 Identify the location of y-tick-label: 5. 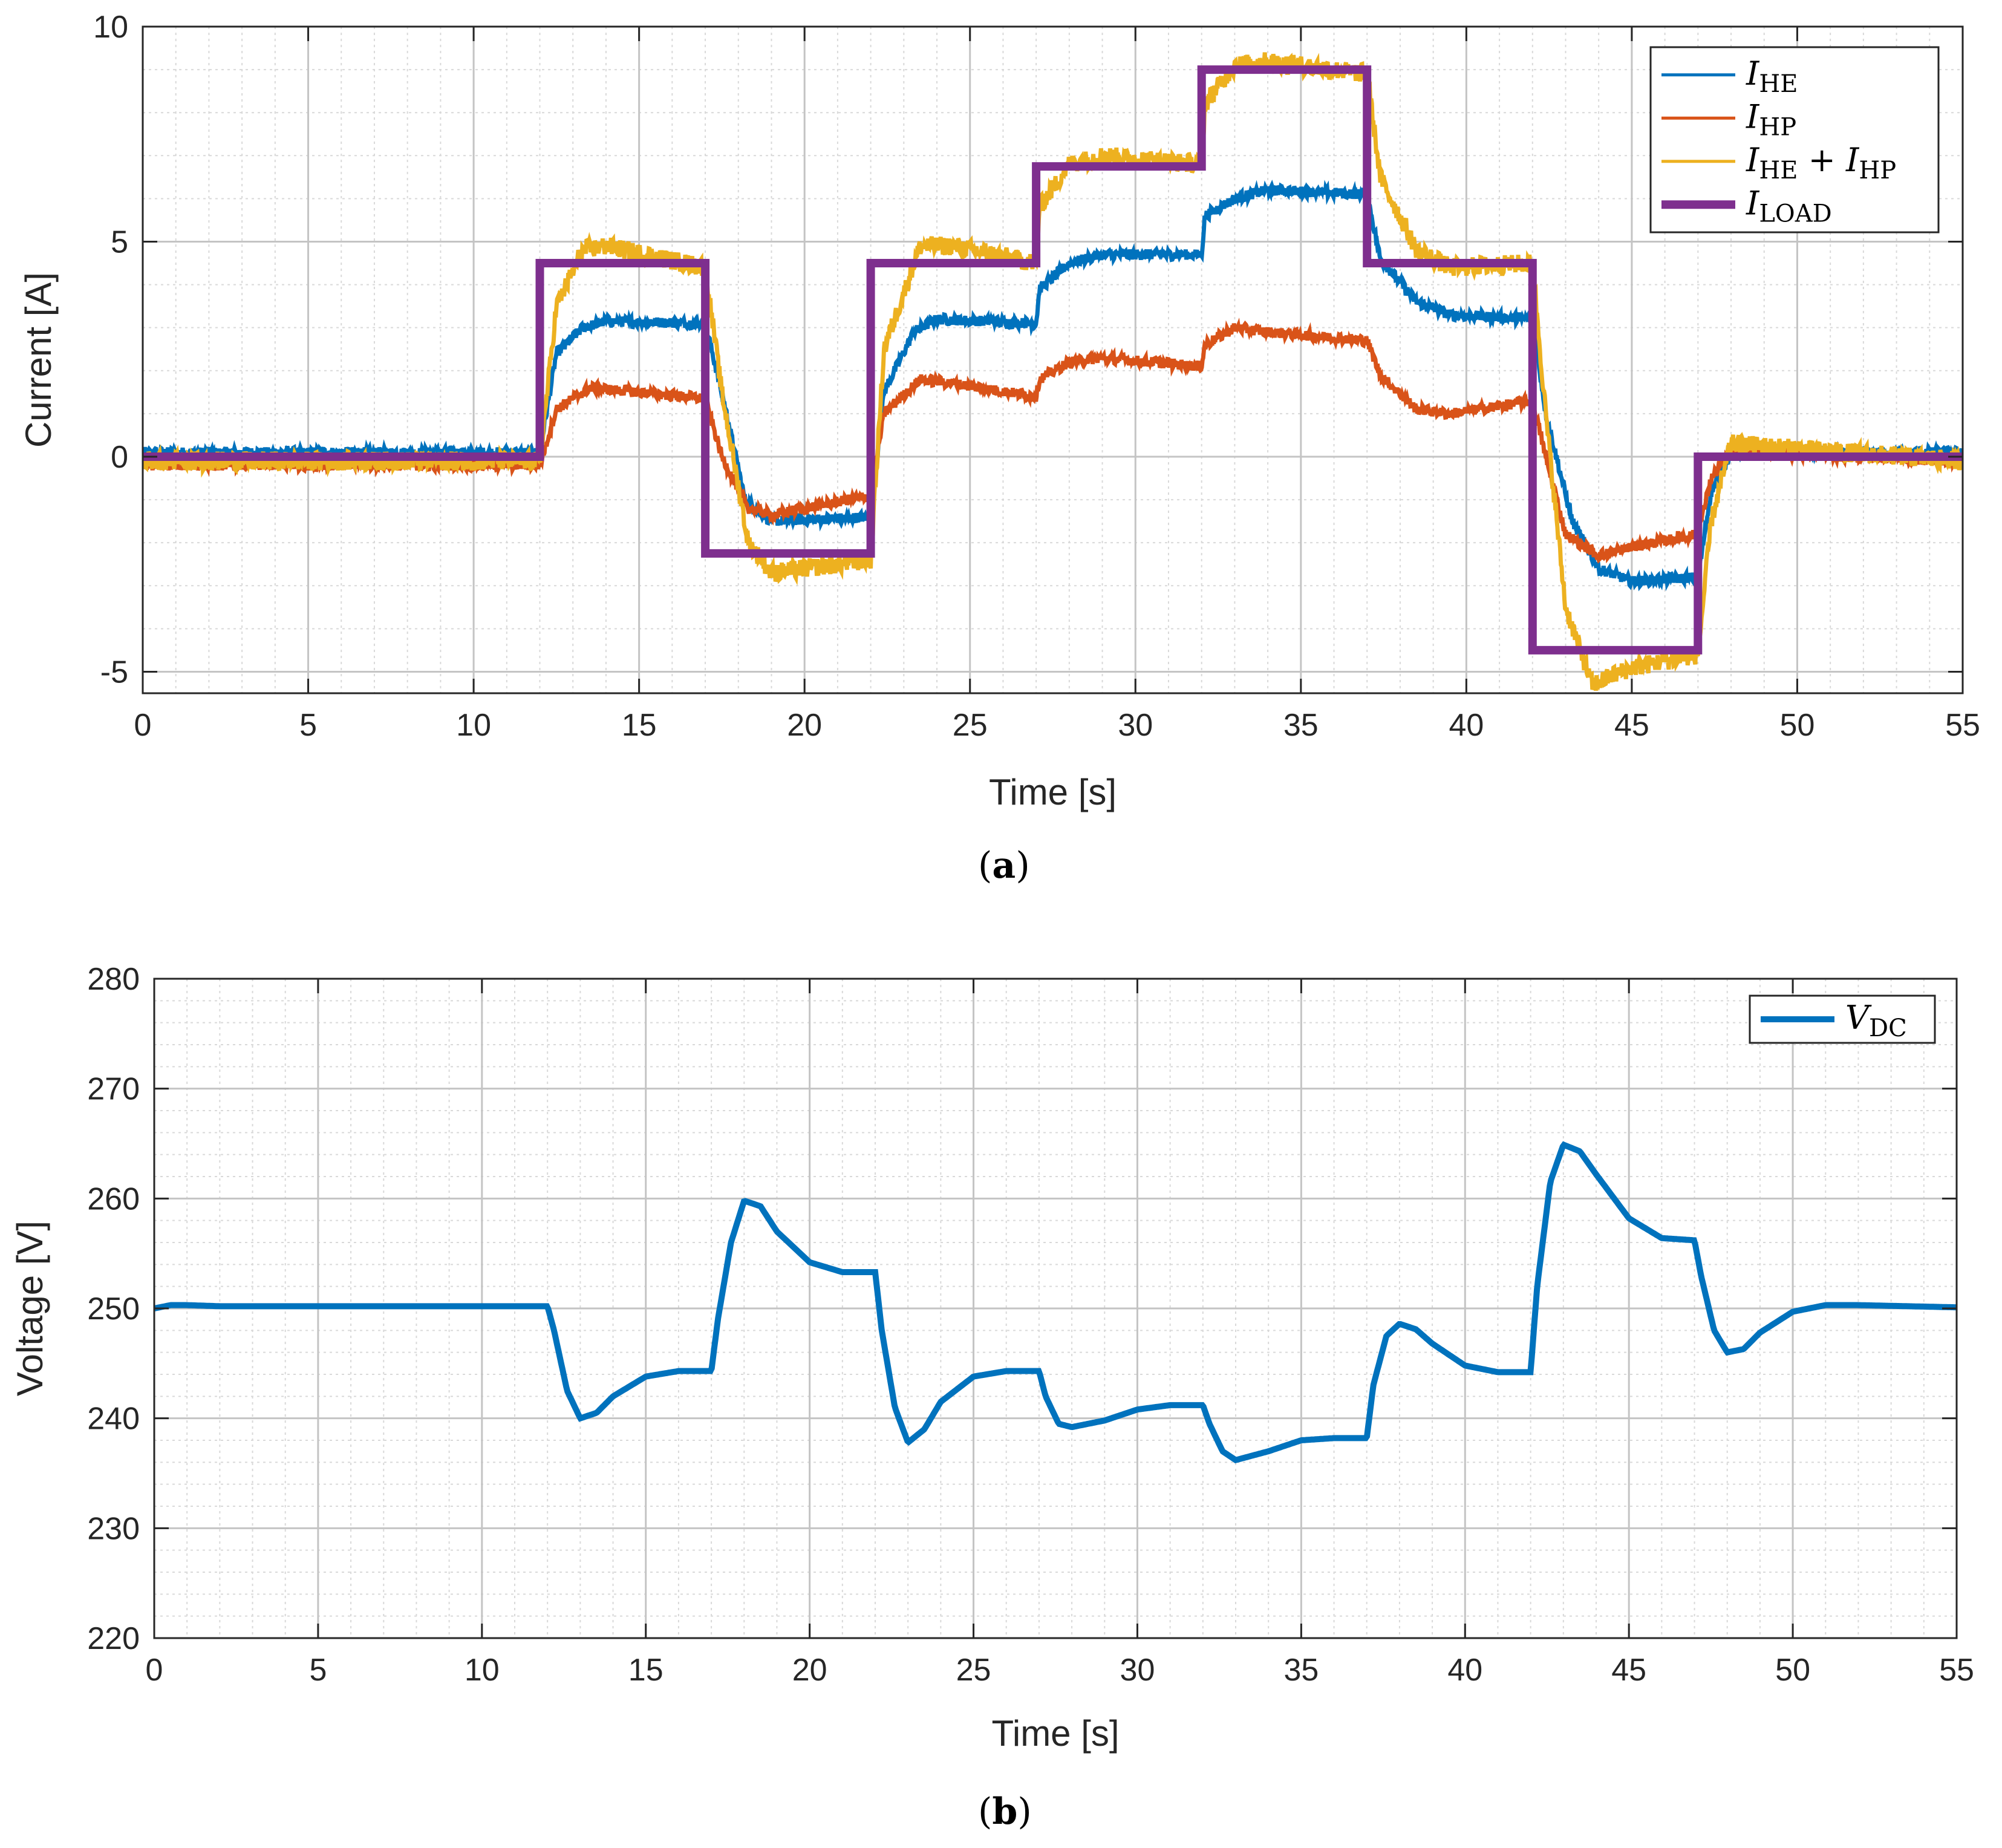
(120, 242).